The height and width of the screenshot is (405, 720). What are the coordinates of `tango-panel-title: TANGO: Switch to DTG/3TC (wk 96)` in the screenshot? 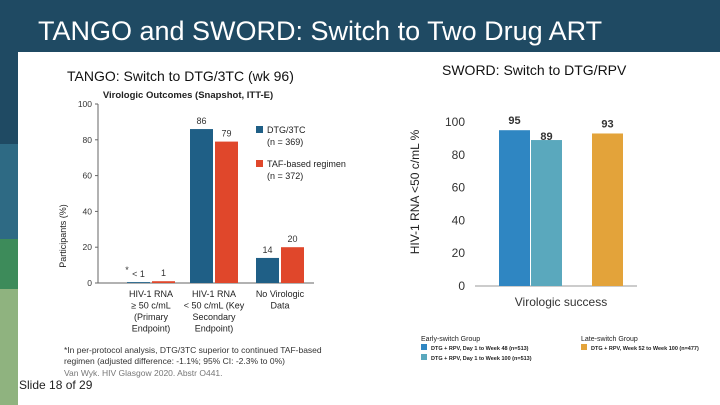 It's located at (180, 76).